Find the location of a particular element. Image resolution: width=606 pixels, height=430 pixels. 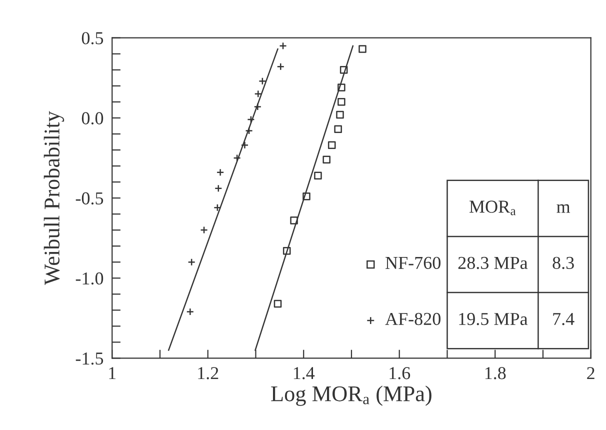

x-tick-label: 1.6 is located at coordinates (400, 373).